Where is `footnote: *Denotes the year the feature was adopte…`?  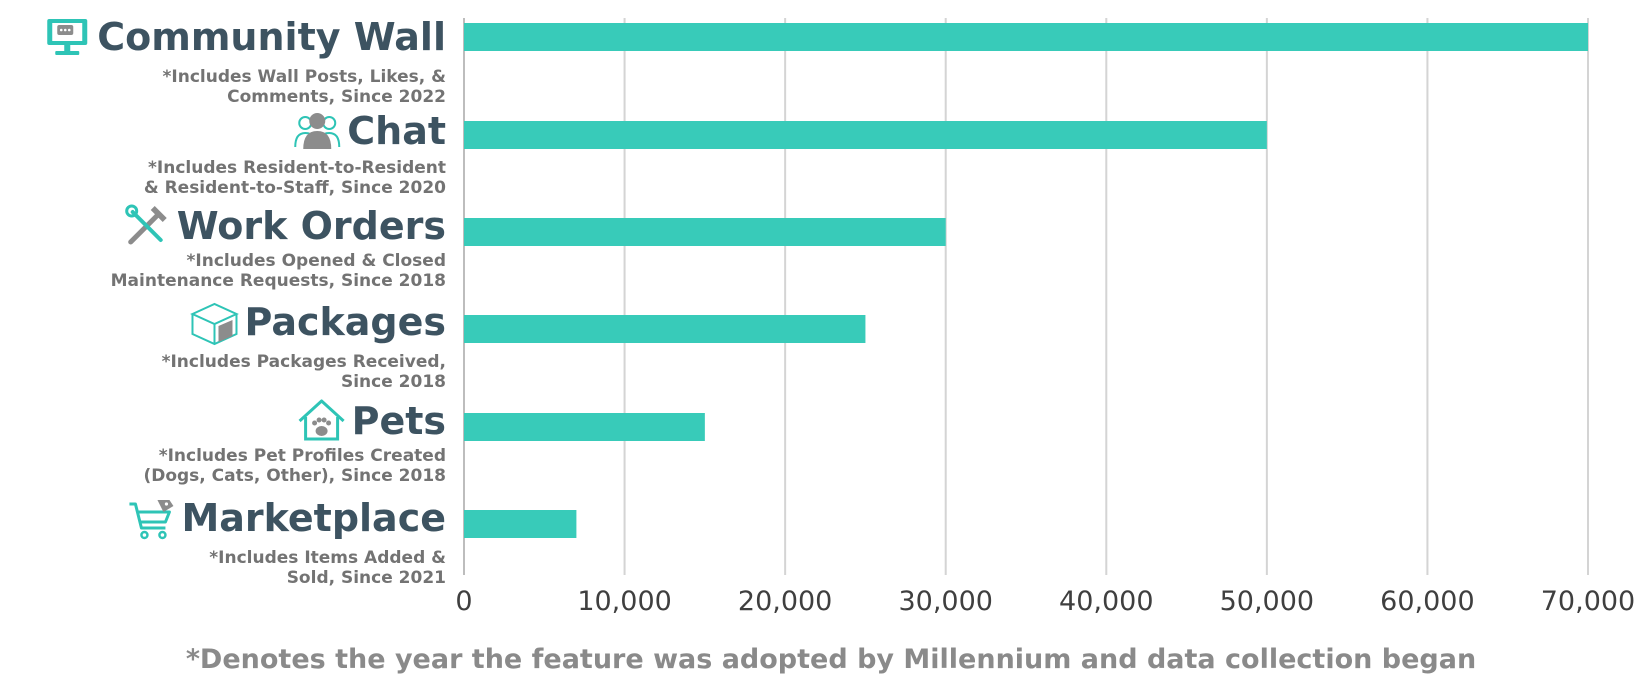
footnote: *Denotes the year the feature was adopte… is located at coordinates (831, 659).